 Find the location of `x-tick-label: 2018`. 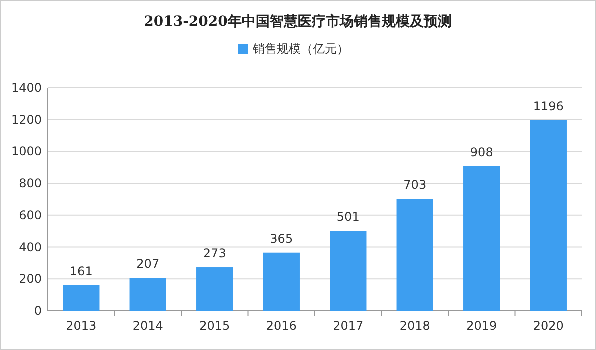

x-tick-label: 2018 is located at coordinates (415, 326).